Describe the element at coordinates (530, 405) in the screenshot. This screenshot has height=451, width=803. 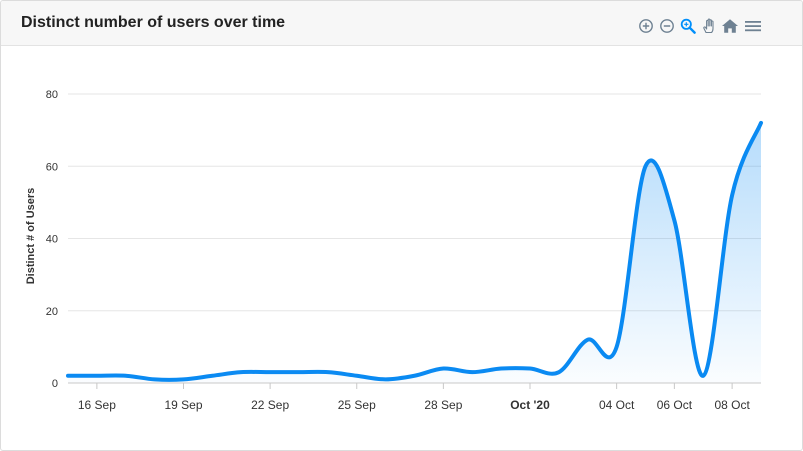
I see `x-tick-label: Oct '20` at that location.